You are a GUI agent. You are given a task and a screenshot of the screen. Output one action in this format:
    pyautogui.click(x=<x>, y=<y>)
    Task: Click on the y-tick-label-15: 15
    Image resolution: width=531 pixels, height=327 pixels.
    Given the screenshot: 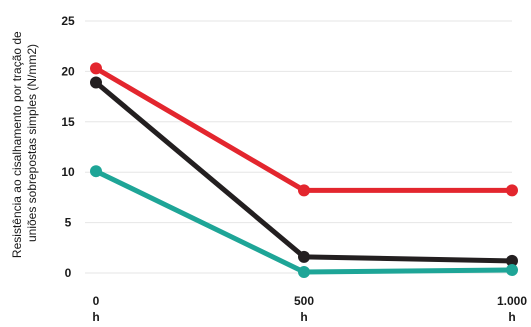 What is the action you would take?
    pyautogui.click(x=68, y=122)
    